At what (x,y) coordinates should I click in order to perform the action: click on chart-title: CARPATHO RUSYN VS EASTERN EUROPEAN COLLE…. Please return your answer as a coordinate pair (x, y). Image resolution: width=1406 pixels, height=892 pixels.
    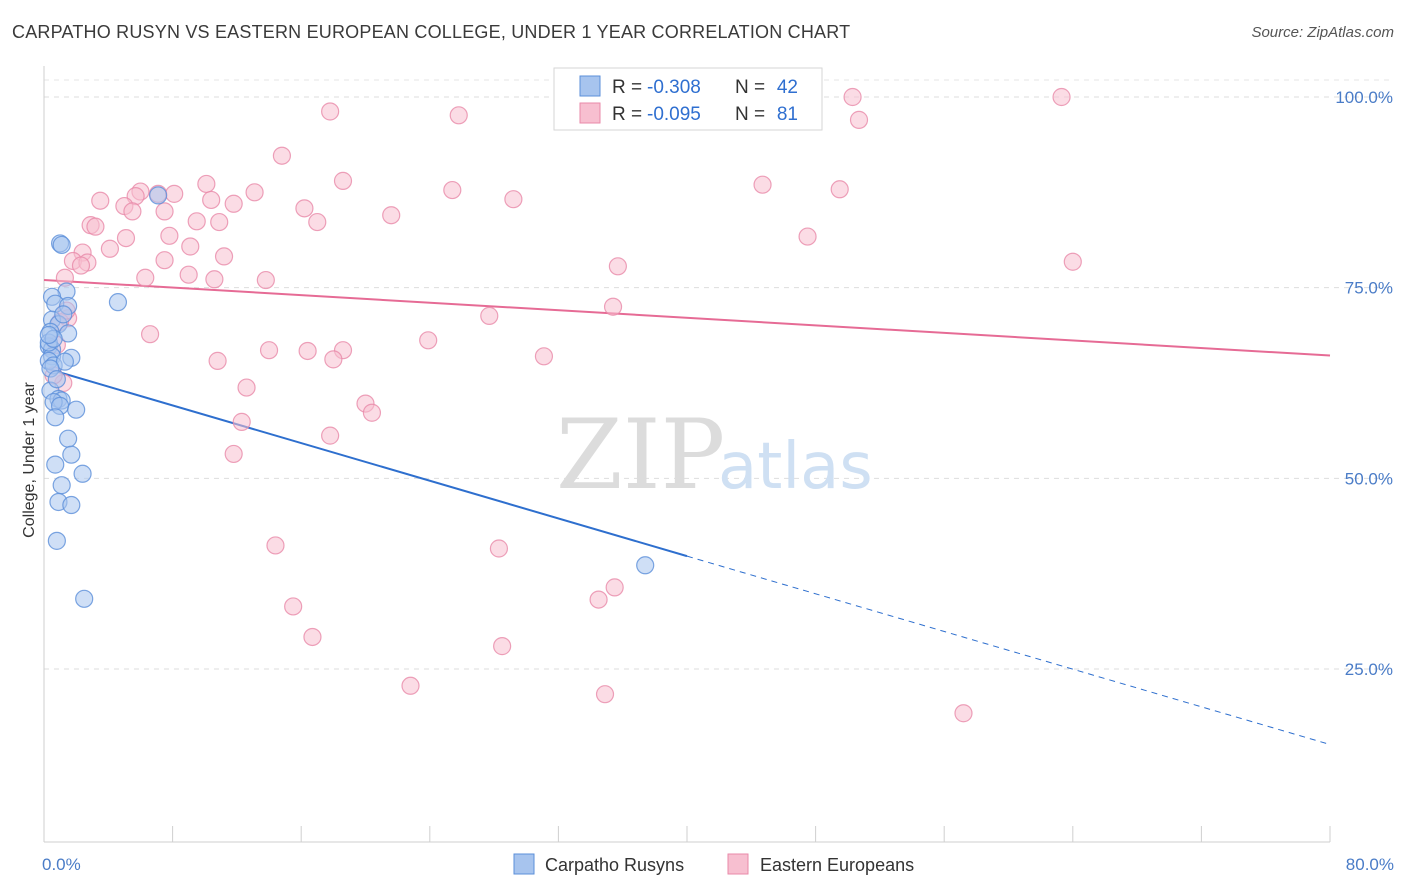
    Looking at the image, I should click on (431, 32).